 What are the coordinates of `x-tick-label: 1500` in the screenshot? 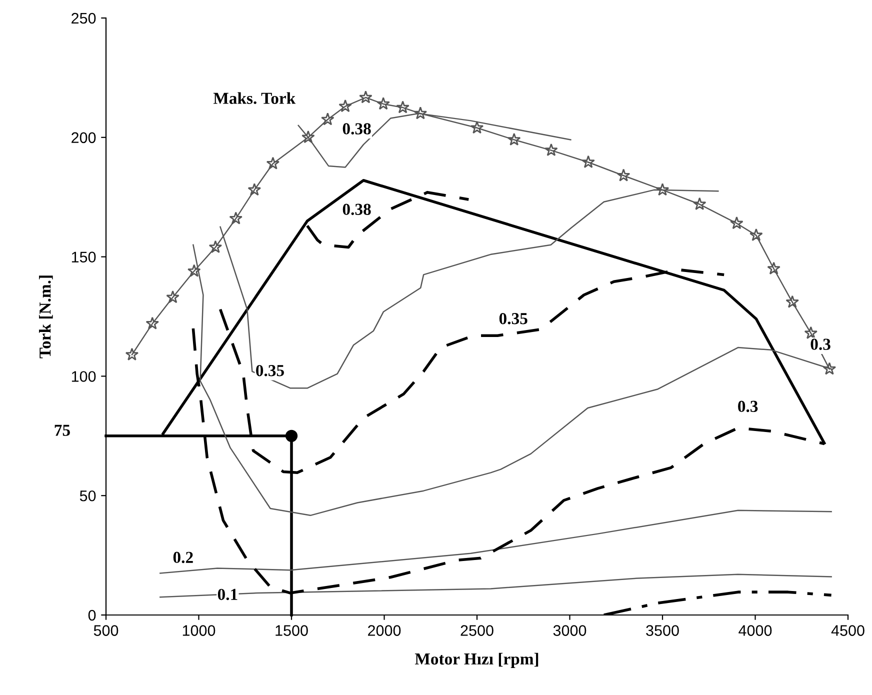 It's located at (292, 630).